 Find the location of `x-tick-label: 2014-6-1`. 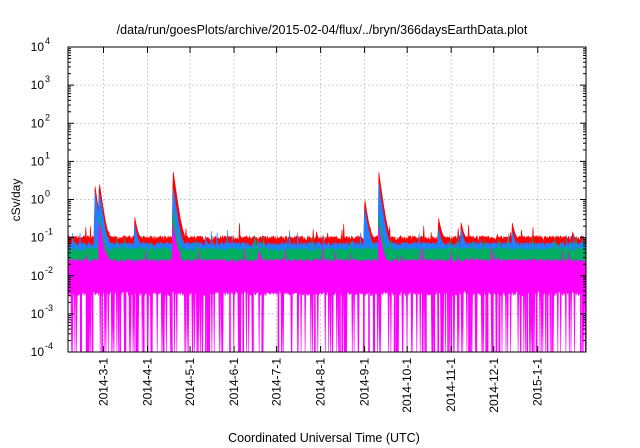

x-tick-label: 2014-6-1 is located at coordinates (234, 382).